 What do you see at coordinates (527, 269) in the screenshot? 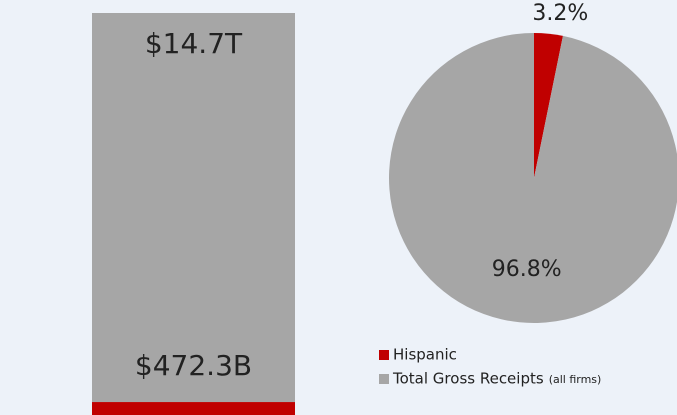
I see `value-label: 96.8%` at bounding box center [527, 269].